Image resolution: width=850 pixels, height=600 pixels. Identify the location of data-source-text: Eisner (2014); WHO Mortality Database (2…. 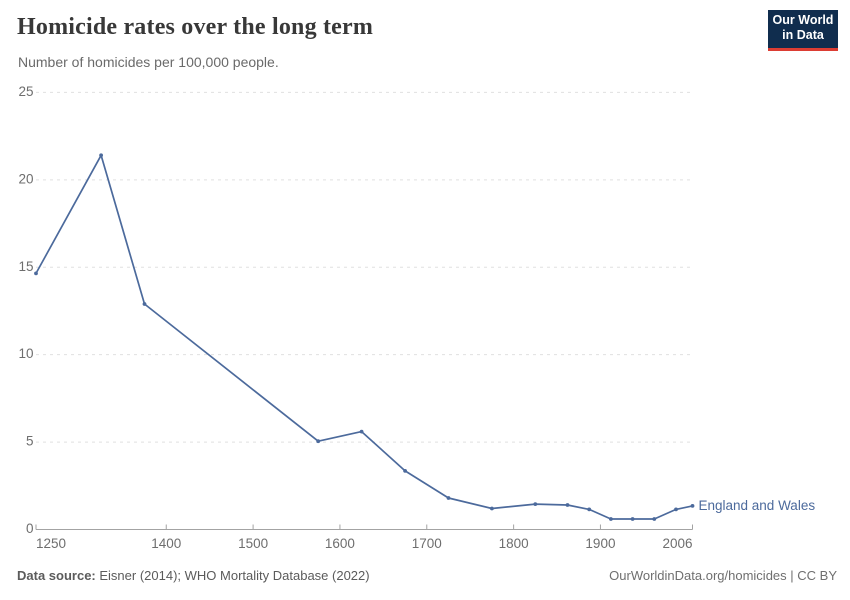
(234, 575).